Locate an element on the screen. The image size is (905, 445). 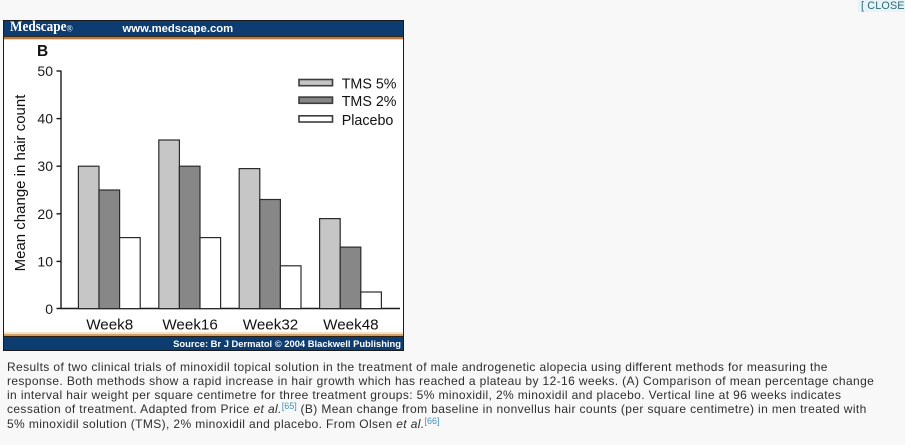
svg-text: 50 is located at coordinates (45, 71).